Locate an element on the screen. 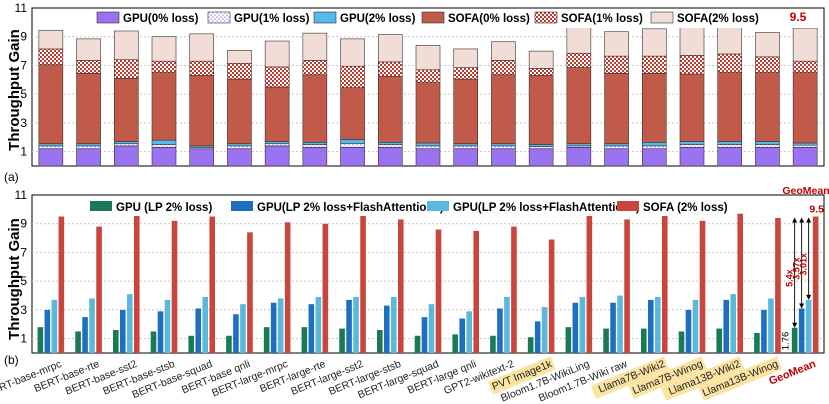  chart-a-stack-bert-large-mrpc is located at coordinates (277, 103).